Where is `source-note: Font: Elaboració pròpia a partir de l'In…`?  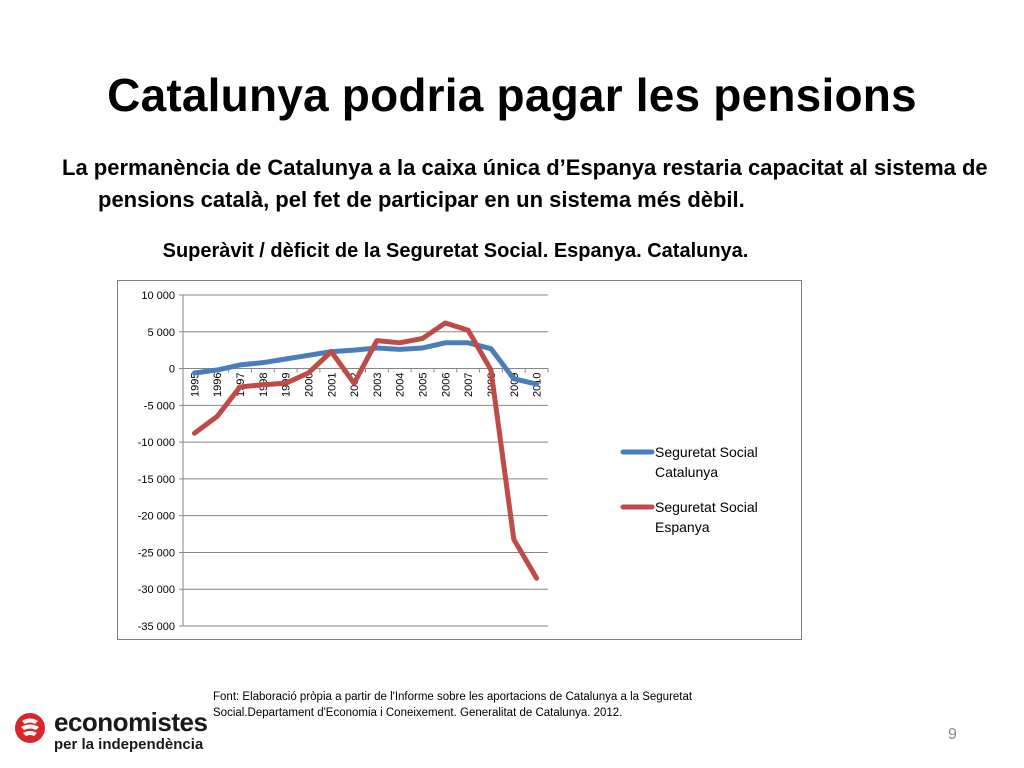 source-note: Font: Elaboració pròpia a partir de l'In… is located at coordinates (453, 705).